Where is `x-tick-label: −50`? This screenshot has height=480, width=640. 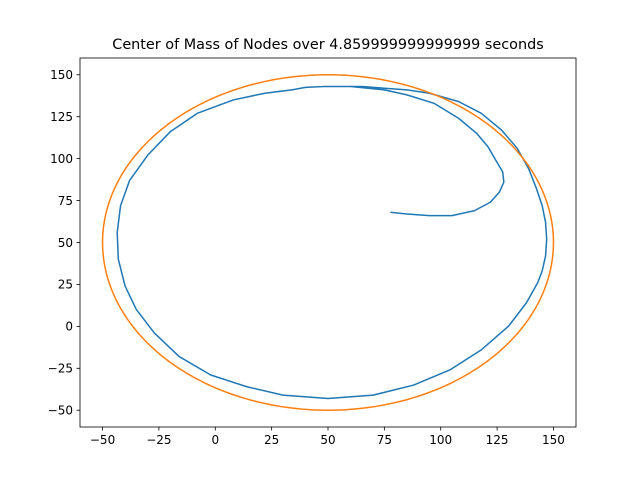
x-tick-label: −50 is located at coordinates (102, 440).